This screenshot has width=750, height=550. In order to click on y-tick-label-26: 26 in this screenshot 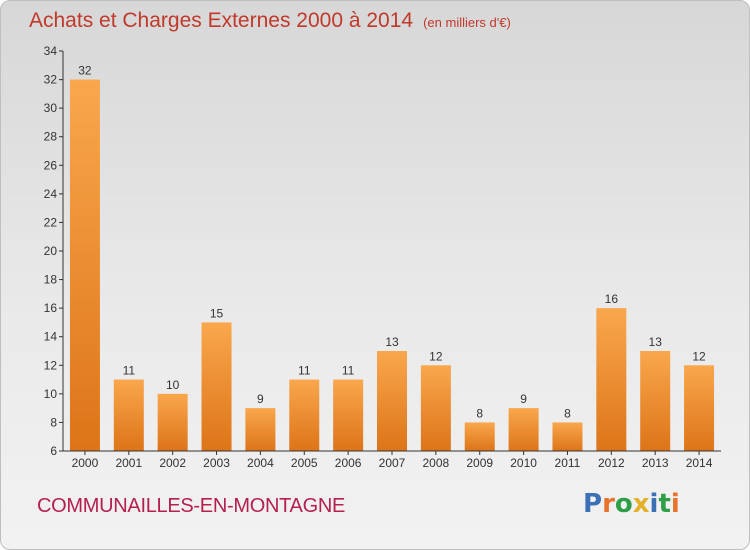, I will do `click(51, 165)`.